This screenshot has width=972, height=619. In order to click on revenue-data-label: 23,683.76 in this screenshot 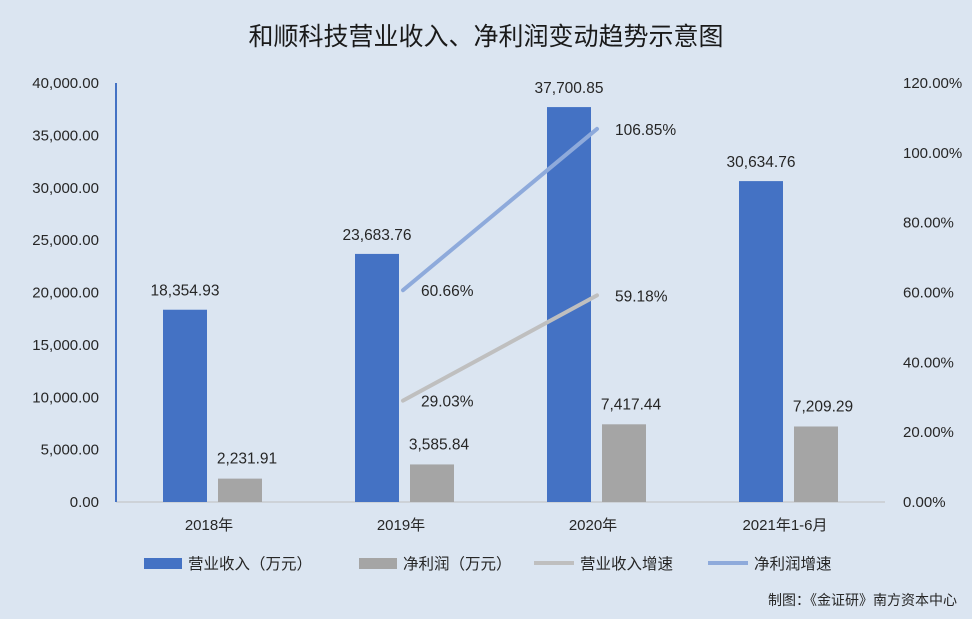, I will do `click(377, 235)`.